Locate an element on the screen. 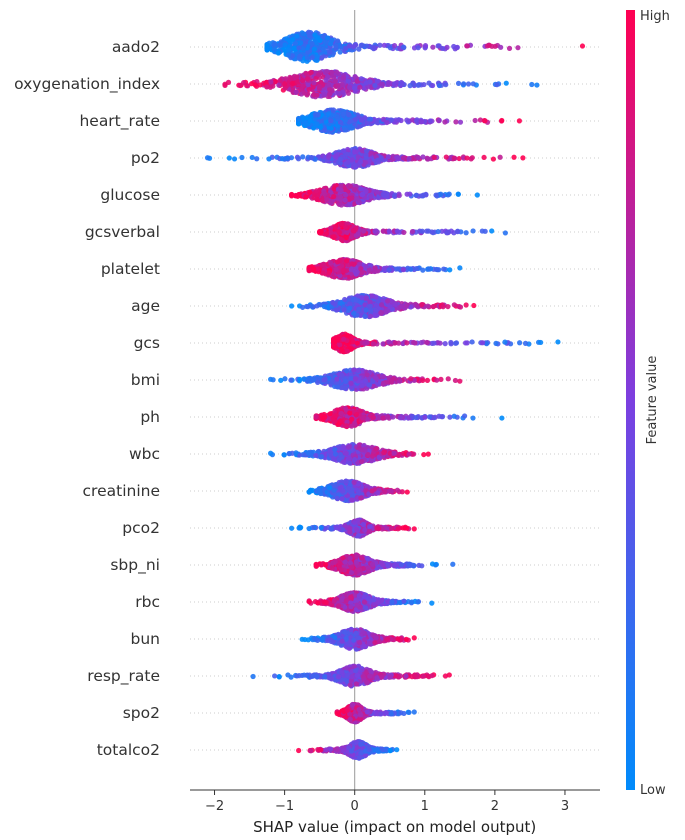 This screenshot has width=685, height=840. feature-label: aado2 is located at coordinates (136, 47).